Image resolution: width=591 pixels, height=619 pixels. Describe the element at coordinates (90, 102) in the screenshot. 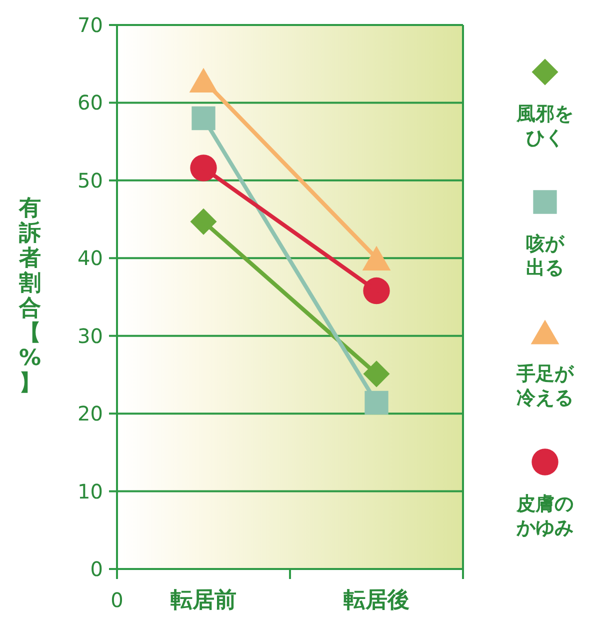

I see `y-tick-label: 60` at that location.